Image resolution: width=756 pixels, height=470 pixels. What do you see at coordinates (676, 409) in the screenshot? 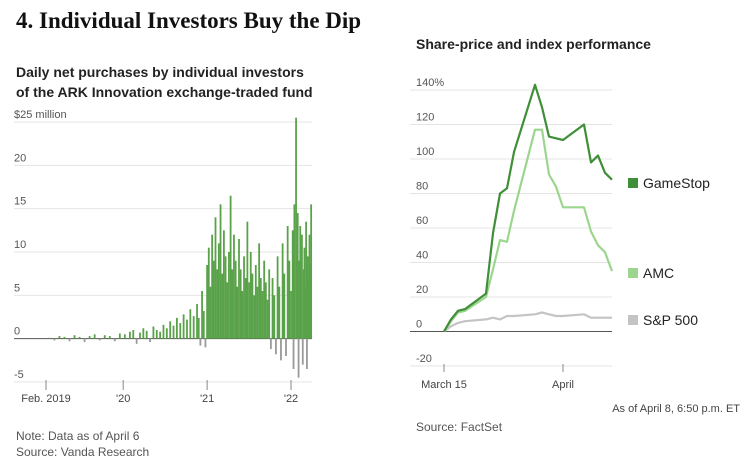
I see `as-of-note: As of April 8, 6:50 p.m. ET` at bounding box center [676, 409].